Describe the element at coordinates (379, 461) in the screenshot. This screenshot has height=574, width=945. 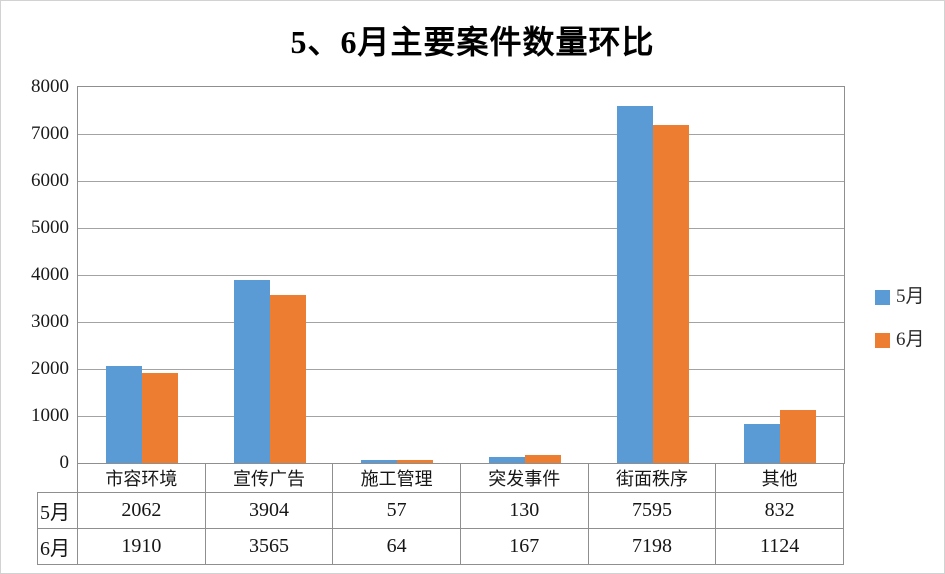
I see `bar-series1-cat3` at that location.